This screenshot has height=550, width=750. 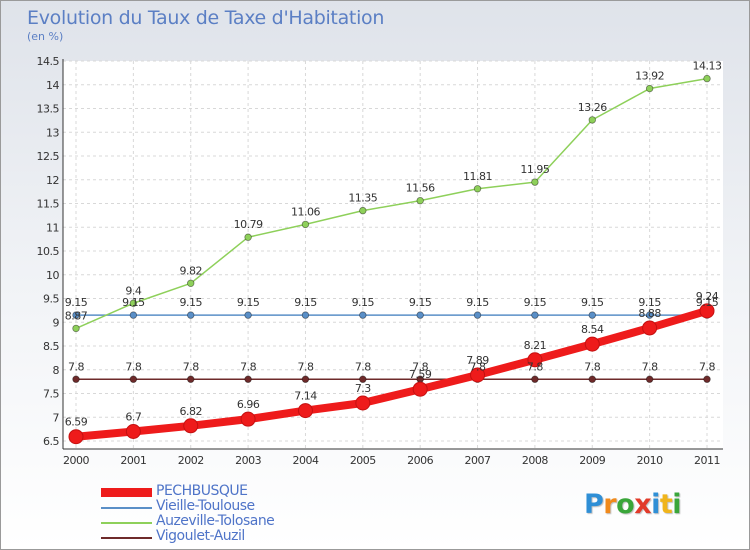 What do you see at coordinates (56, 322) in the screenshot?
I see `y-tick-label: 9` at bounding box center [56, 322].